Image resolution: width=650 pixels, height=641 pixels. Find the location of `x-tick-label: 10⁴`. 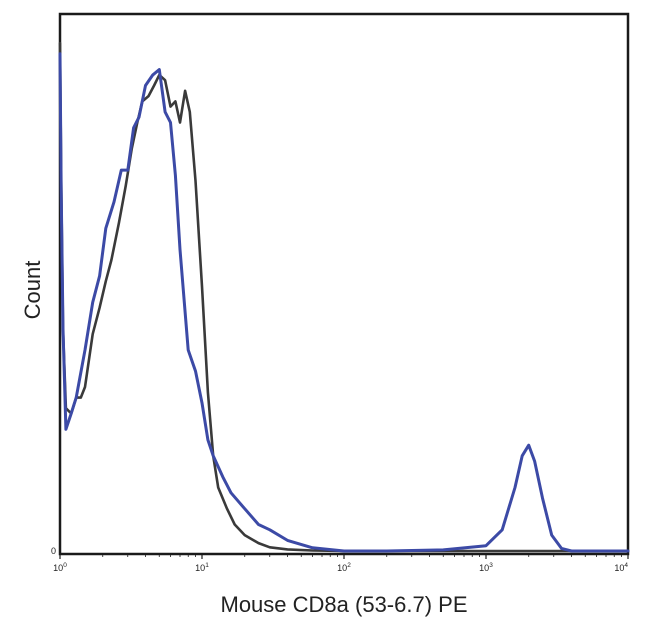

x-tick-label: 10⁴ is located at coordinates (621, 567).